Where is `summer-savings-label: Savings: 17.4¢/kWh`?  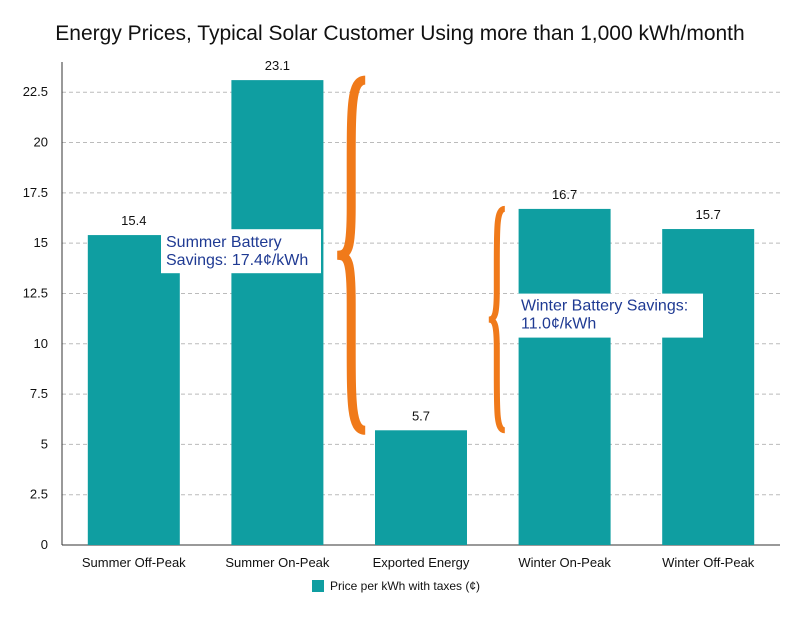
summer-savings-label: Savings: 17.4¢/kWh is located at coordinates (237, 260).